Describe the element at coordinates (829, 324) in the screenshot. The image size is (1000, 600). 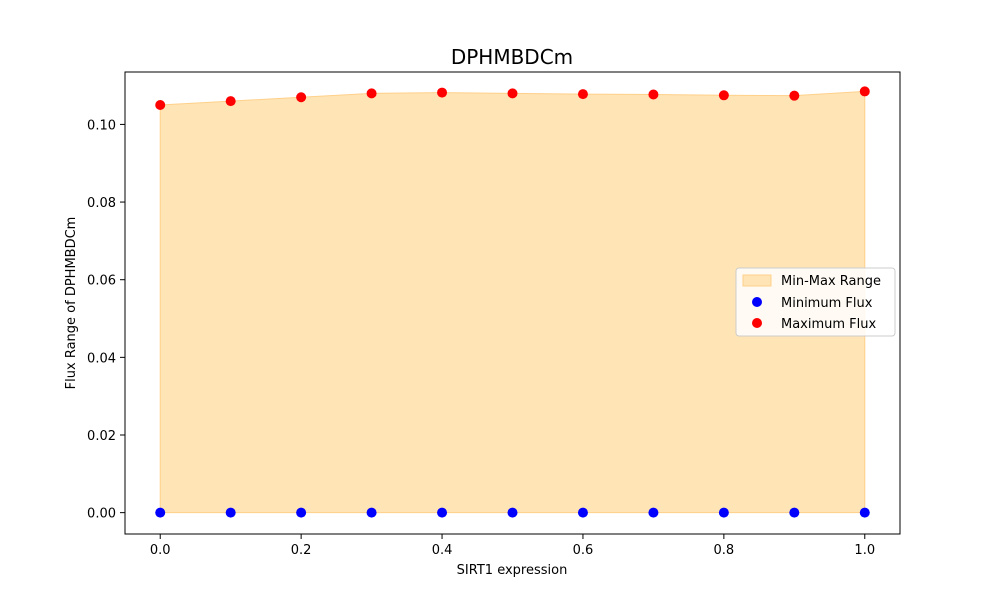
I see `legend-label-max: Maximum Flux` at that location.